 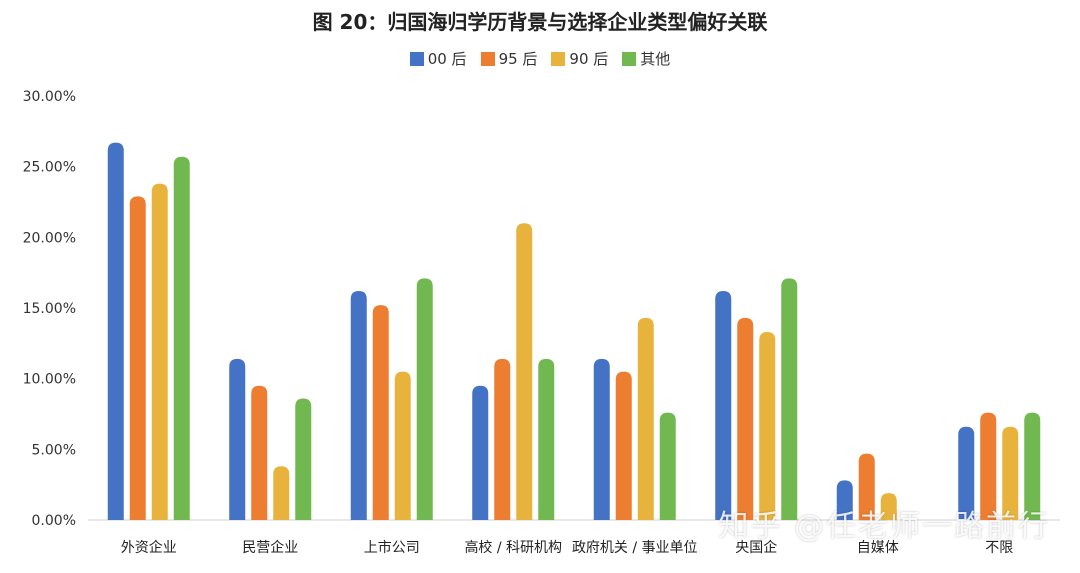 I want to click on legend-item-95: 95 后, so click(x=509, y=58).